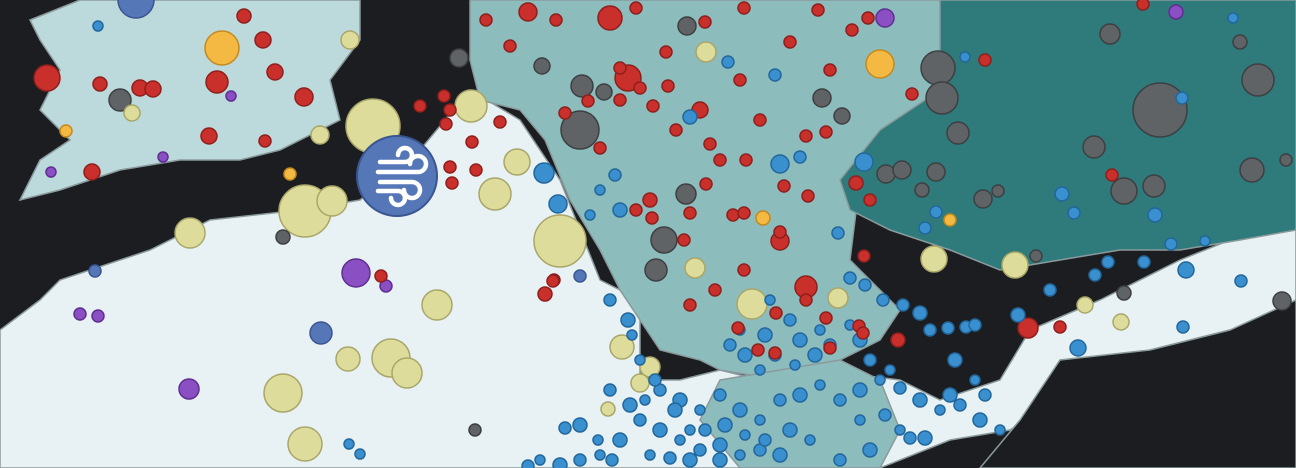 The image size is (1296, 468). I want to click on biomass-marker, so click(222, 48).